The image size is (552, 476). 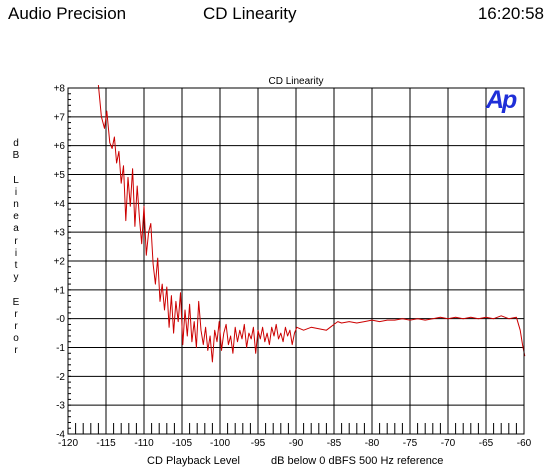 I want to click on x-tick-label: -105, so click(x=182, y=443).